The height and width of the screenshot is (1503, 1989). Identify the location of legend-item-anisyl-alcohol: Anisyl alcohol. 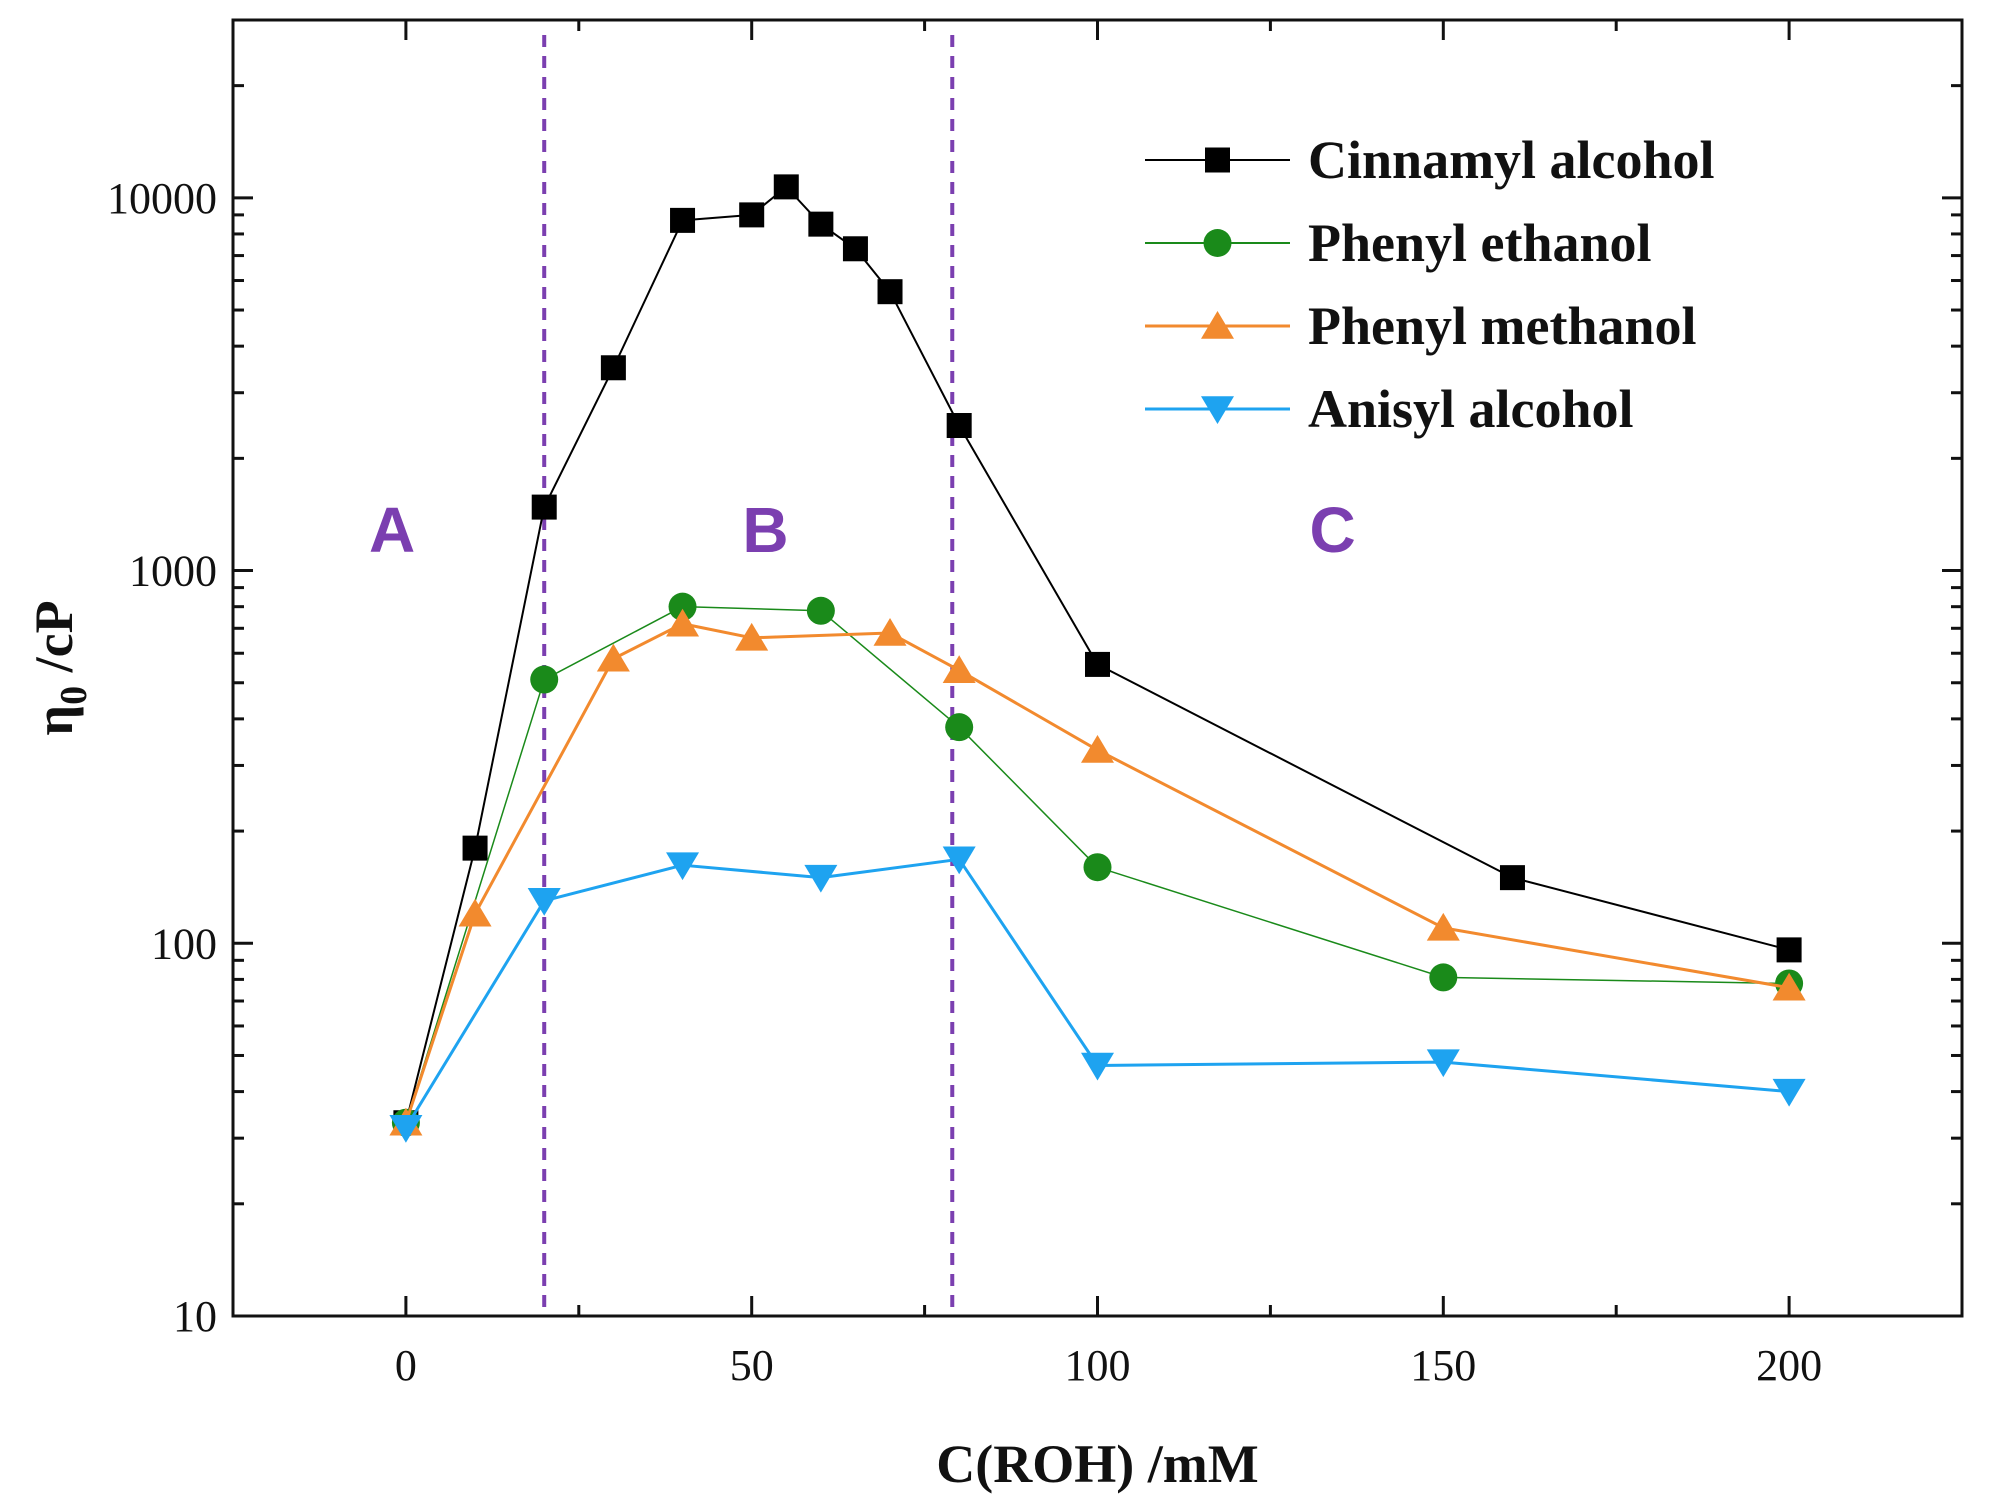
(1389, 409).